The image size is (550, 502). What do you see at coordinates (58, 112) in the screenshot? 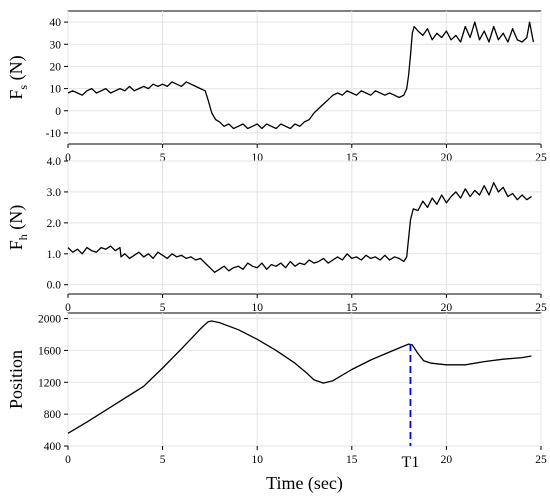
I see `y-tick-label: 0` at bounding box center [58, 112].